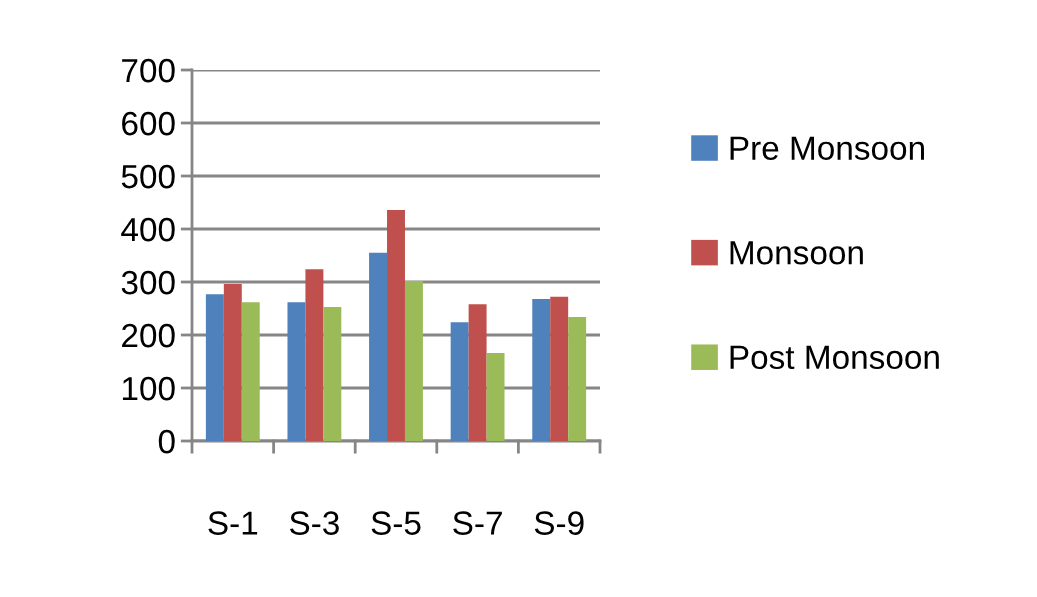  Describe the element at coordinates (559, 523) in the screenshot. I see `x-tick-label: S-9` at that location.